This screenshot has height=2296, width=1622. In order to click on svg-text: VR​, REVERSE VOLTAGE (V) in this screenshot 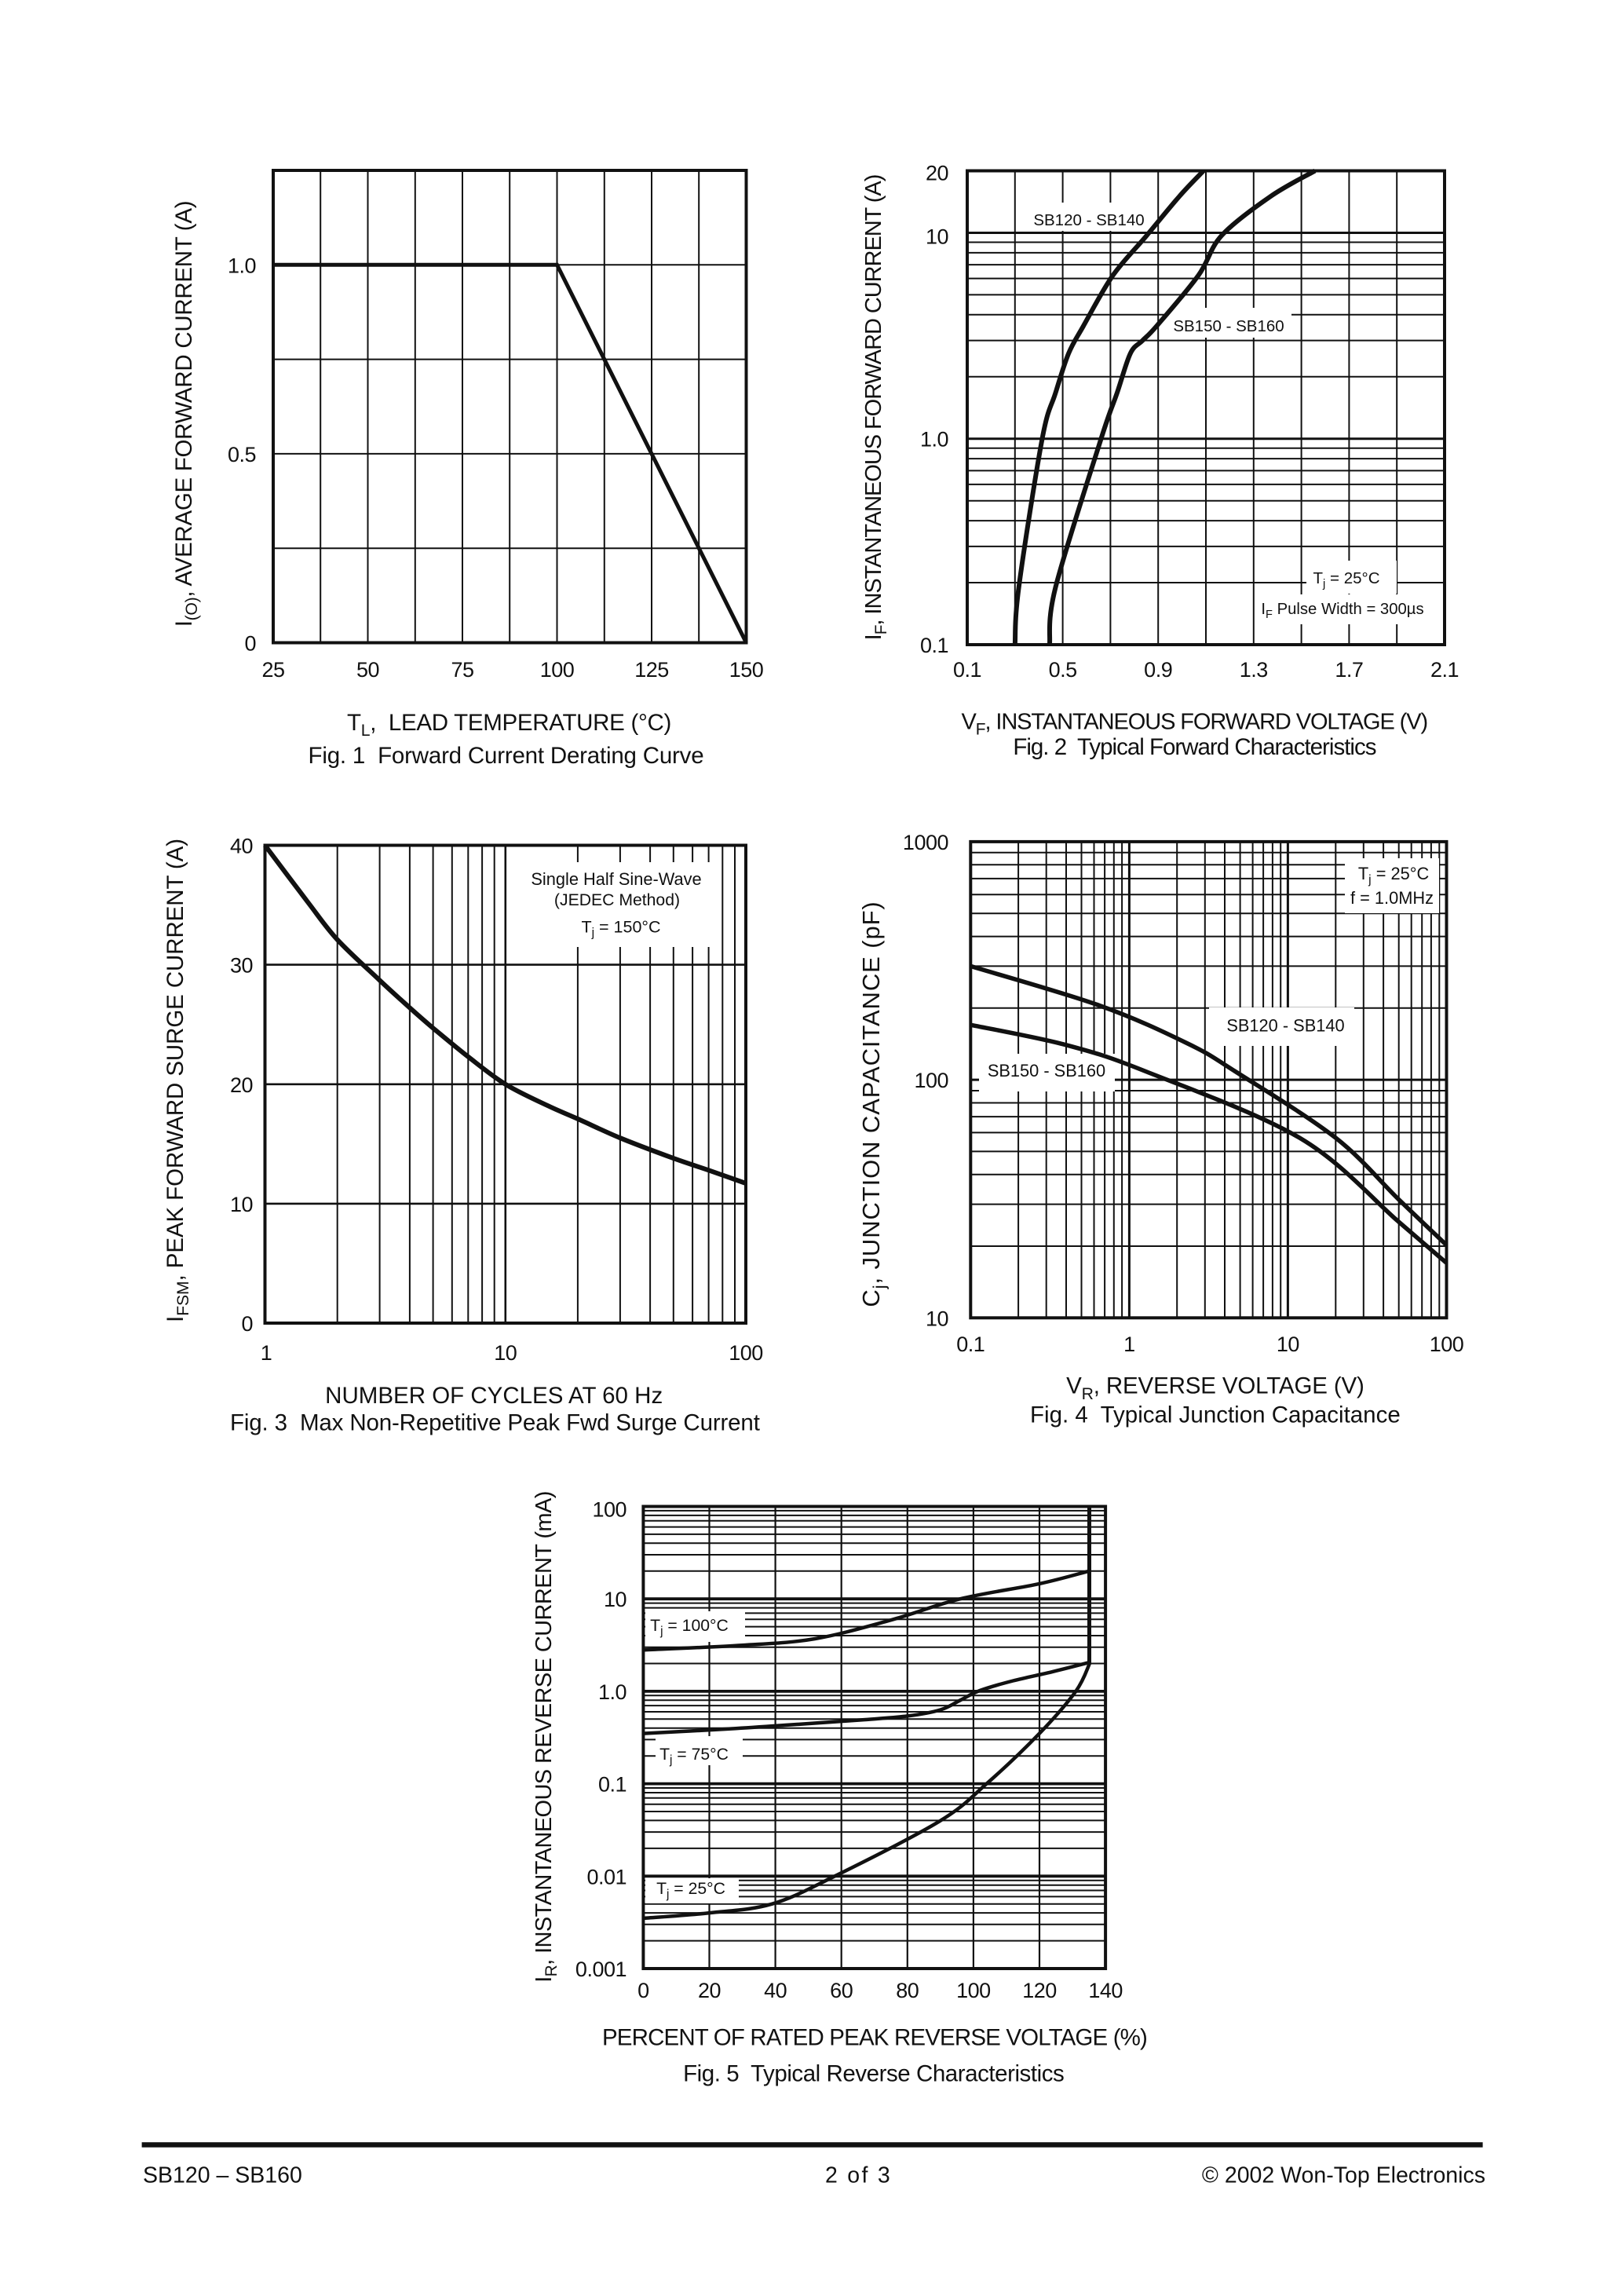, I will do `click(1215, 1388)`.